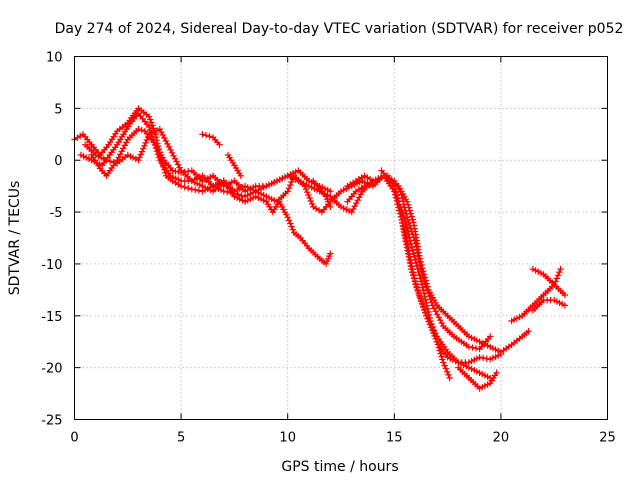  Describe the element at coordinates (51, 265) in the screenshot. I see `y-tick-label: -10` at that location.